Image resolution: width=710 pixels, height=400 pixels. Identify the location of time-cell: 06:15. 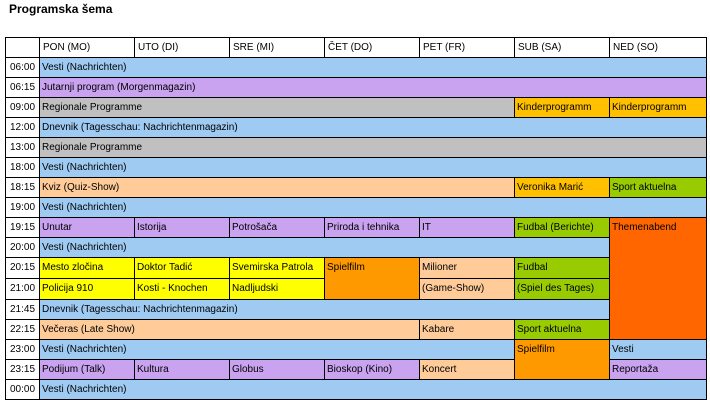
(22, 87).